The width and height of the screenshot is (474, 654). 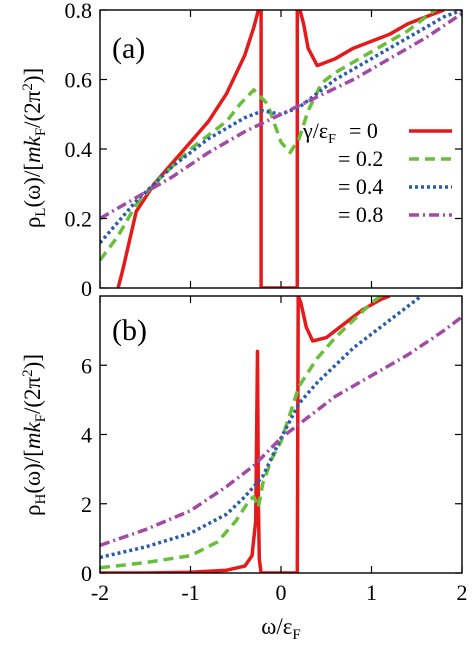 I want to click on panel-b-xlabel: ω/εF, so click(x=281, y=628).